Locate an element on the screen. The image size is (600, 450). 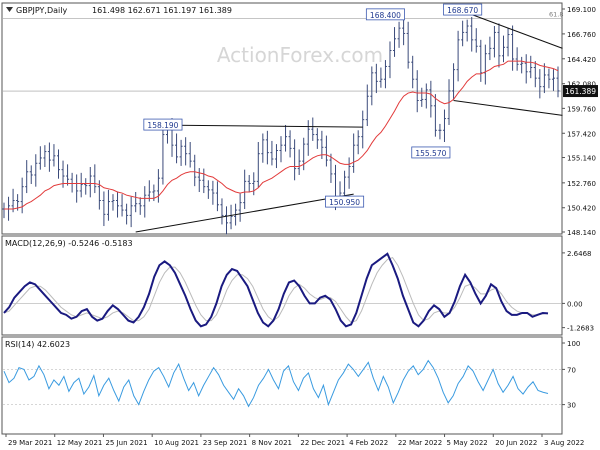
x-tick-label: 23 Sep 2021 is located at coordinates (225, 443).